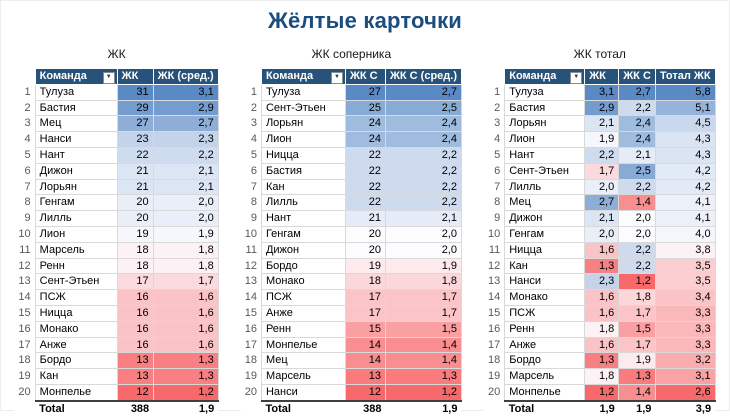  Describe the element at coordinates (303, 361) in the screenshot. I see `team-cell: Мец` at that location.